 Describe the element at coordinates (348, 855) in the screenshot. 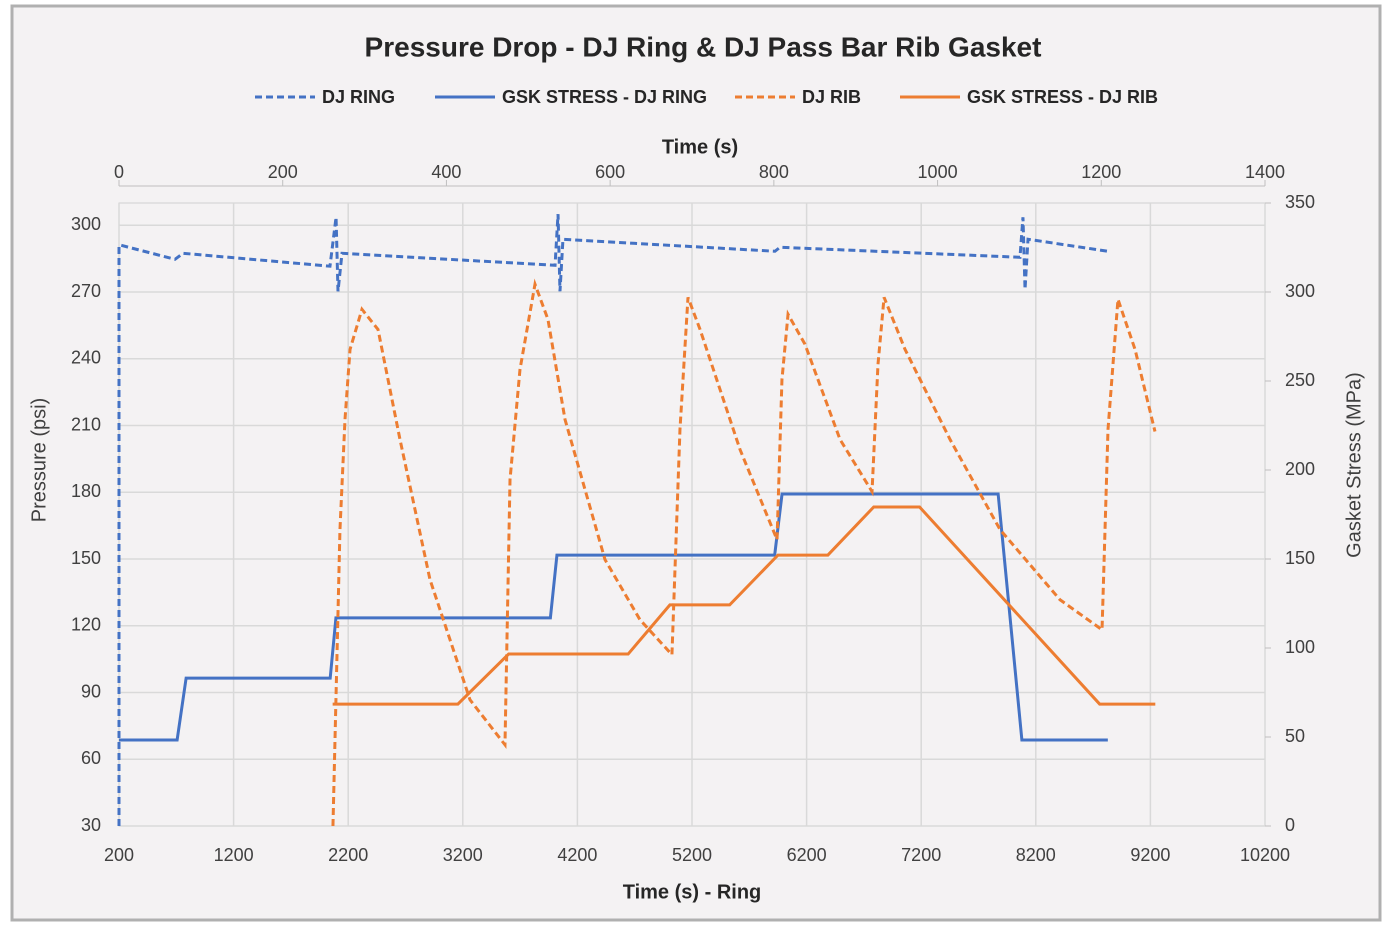

I see `x-tick-label: 2200` at that location.